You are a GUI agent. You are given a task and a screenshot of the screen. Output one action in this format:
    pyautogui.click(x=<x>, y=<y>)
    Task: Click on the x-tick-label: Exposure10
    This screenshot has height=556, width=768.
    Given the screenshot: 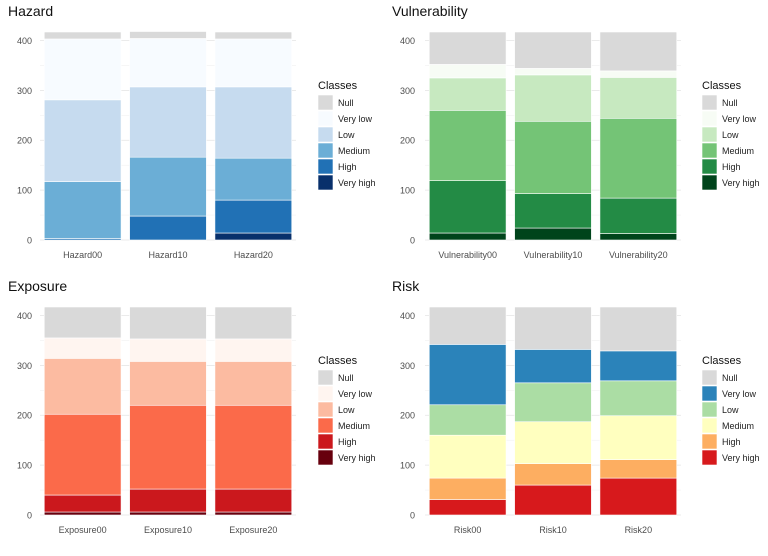 What is the action you would take?
    pyautogui.click(x=168, y=530)
    